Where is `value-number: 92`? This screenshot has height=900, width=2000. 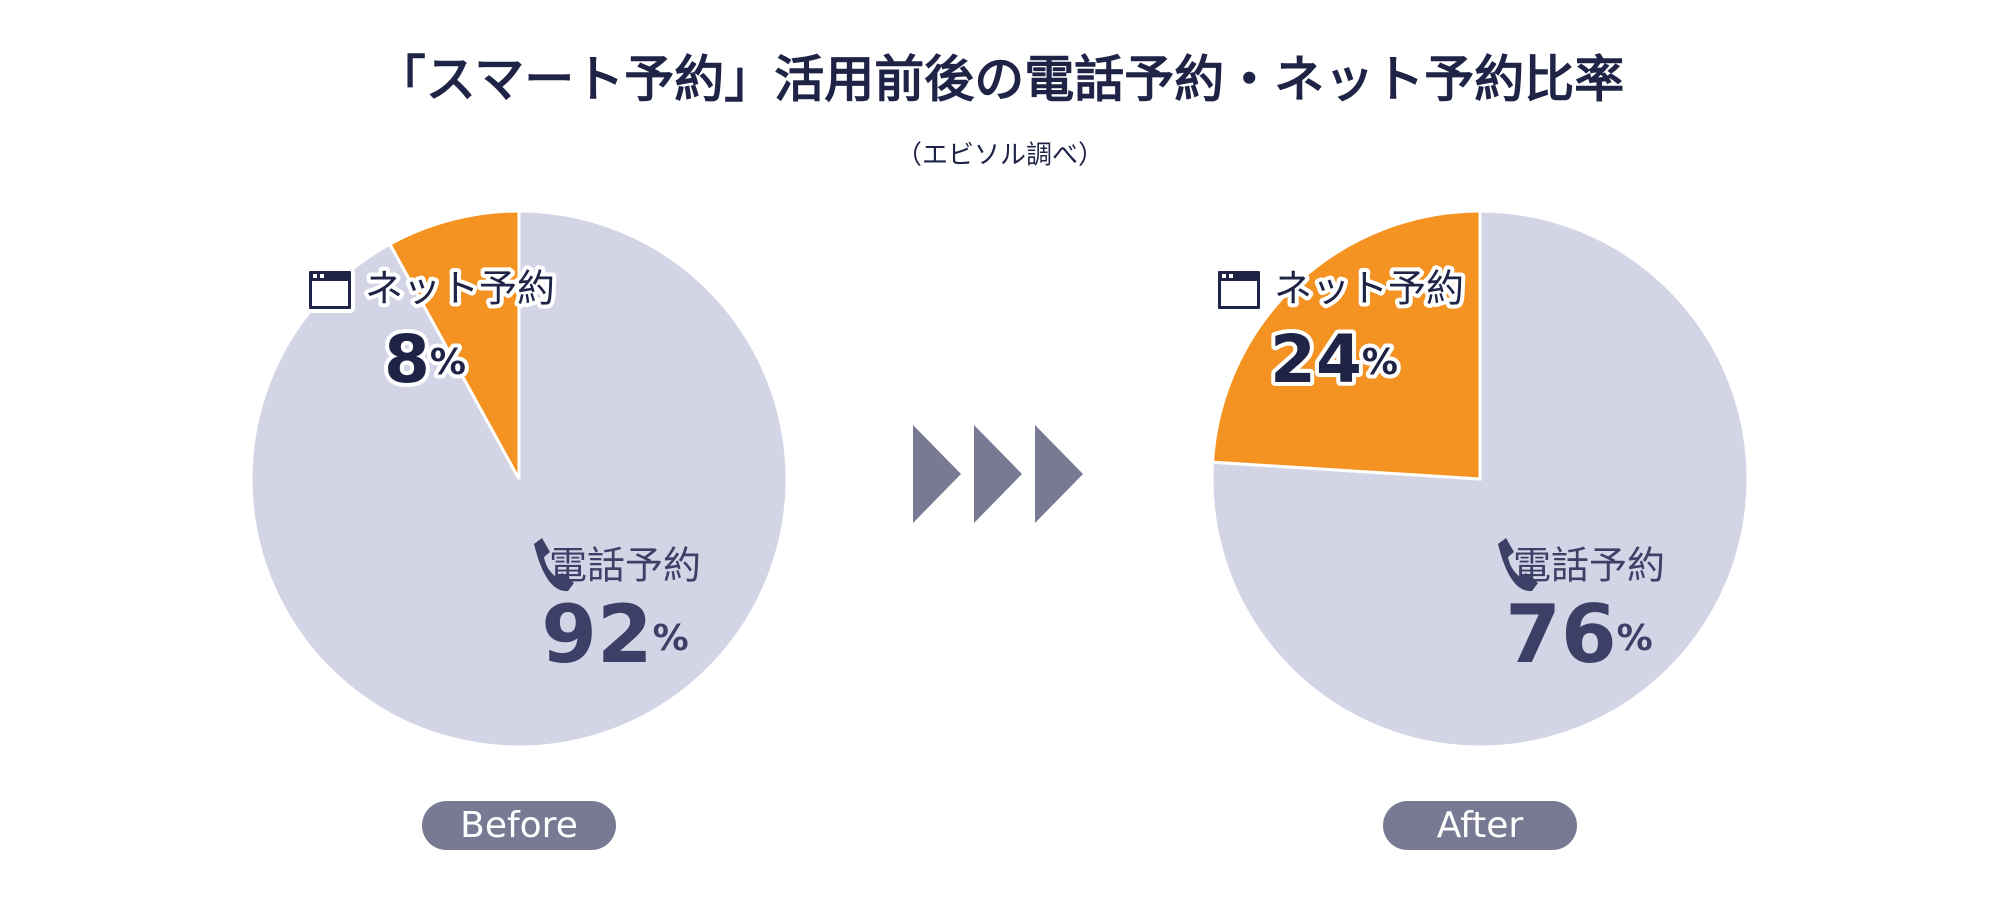 value-number: 92 is located at coordinates (596, 634).